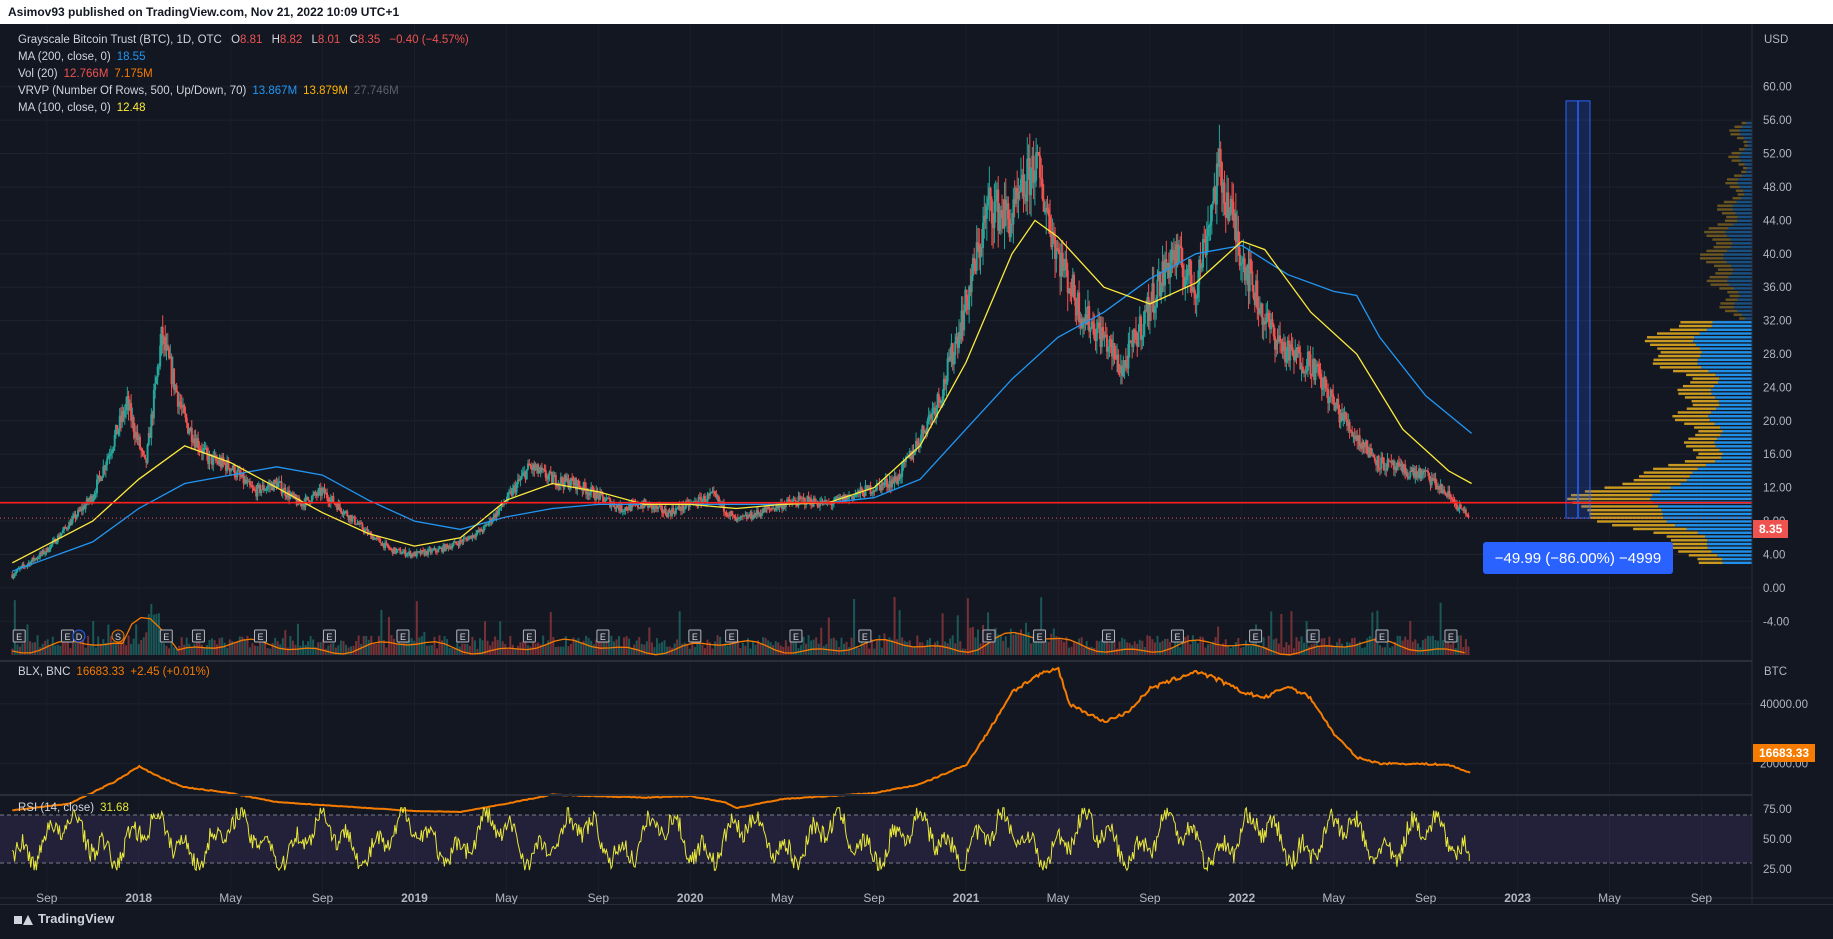  What do you see at coordinates (1333, 897) in the screenshot?
I see `x-tick-label: May` at bounding box center [1333, 897].